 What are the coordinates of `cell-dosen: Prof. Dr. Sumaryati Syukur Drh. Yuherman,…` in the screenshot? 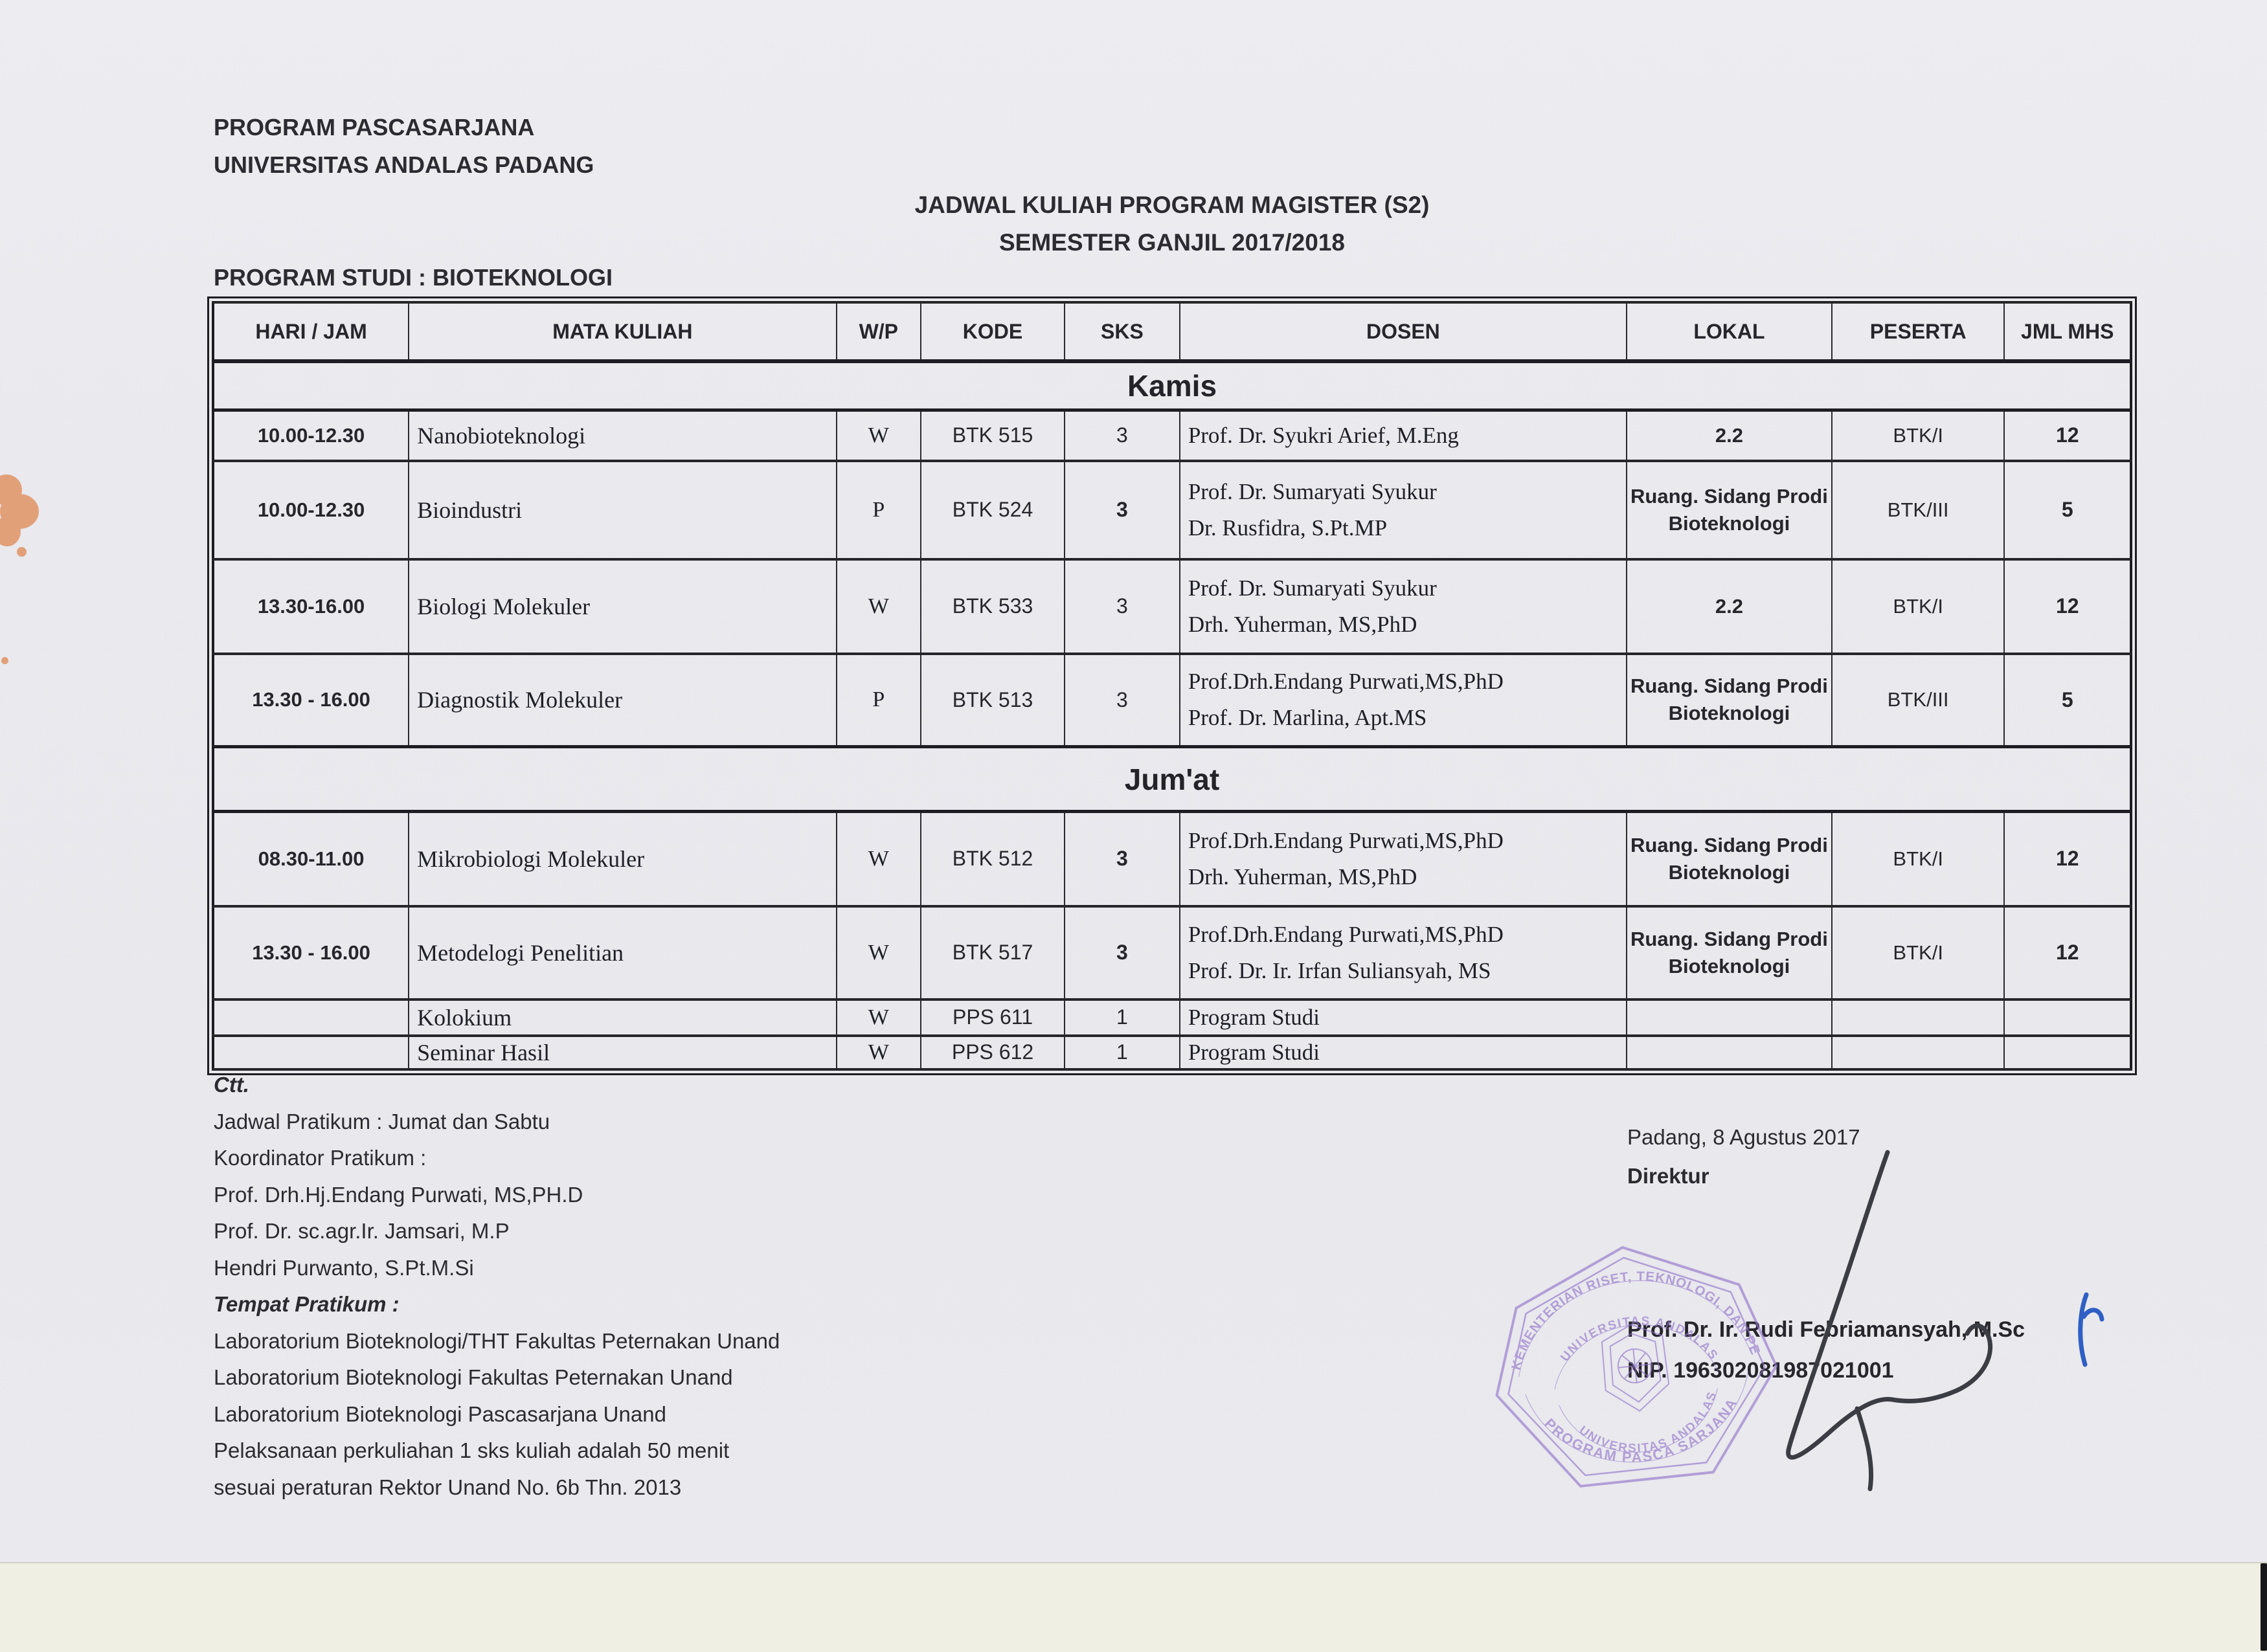 It's located at (1403, 606).